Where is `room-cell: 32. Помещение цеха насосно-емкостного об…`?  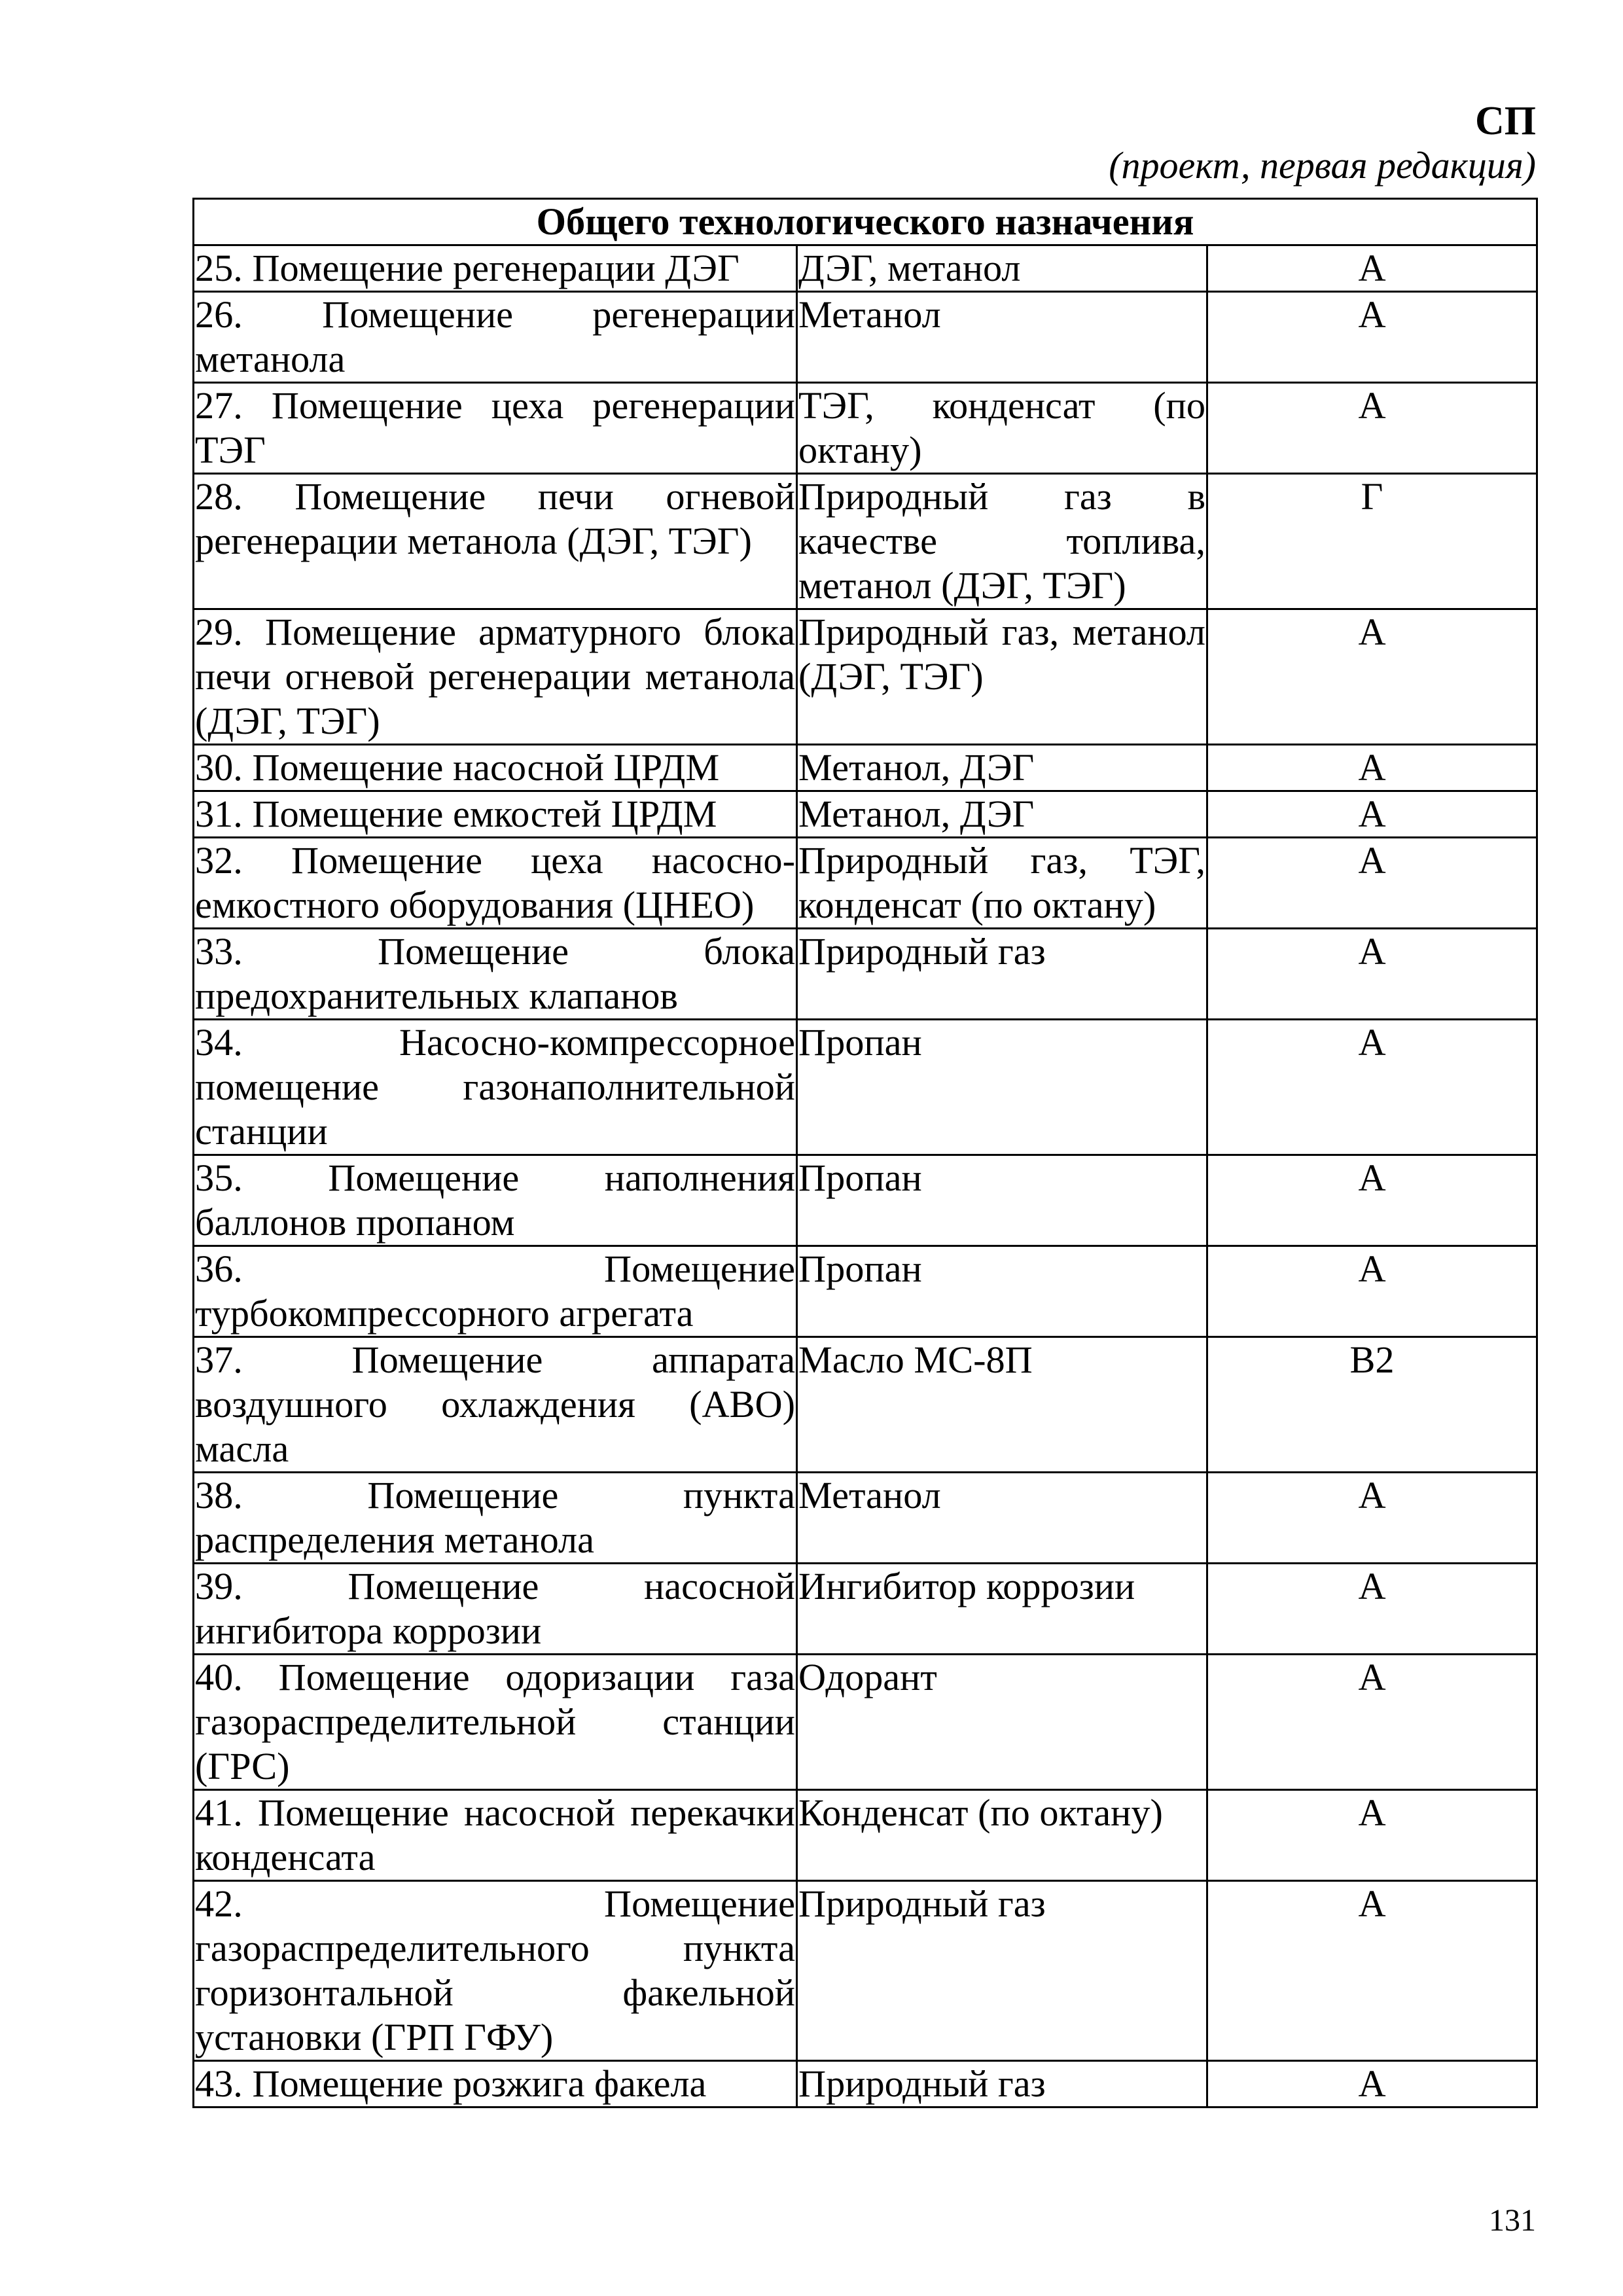 room-cell: 32. Помещение цеха насосно-емкостного об… is located at coordinates (495, 882).